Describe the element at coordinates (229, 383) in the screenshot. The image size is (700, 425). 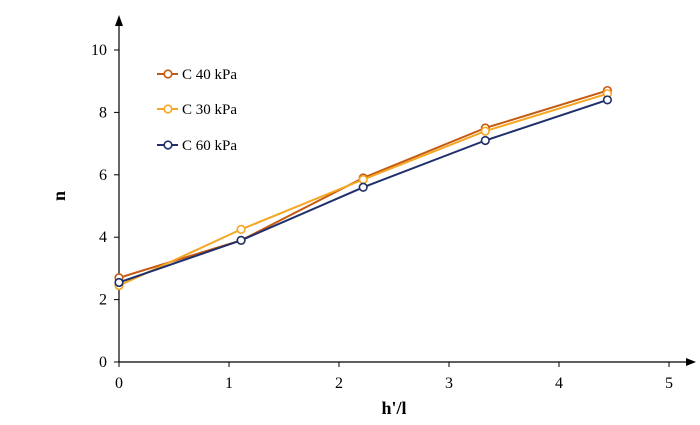
I see `x-tick-label: 1` at that location.